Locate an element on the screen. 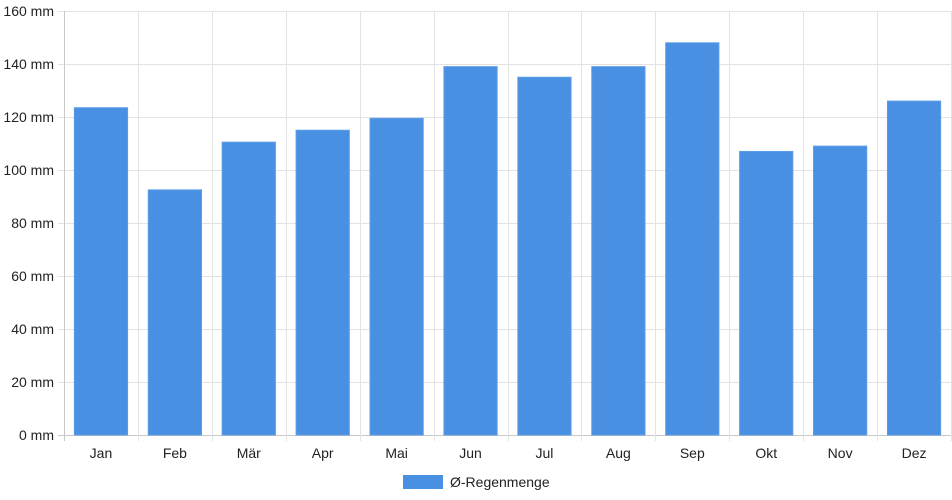 This screenshot has height=500, width=952. bar-feb is located at coordinates (174, 312).